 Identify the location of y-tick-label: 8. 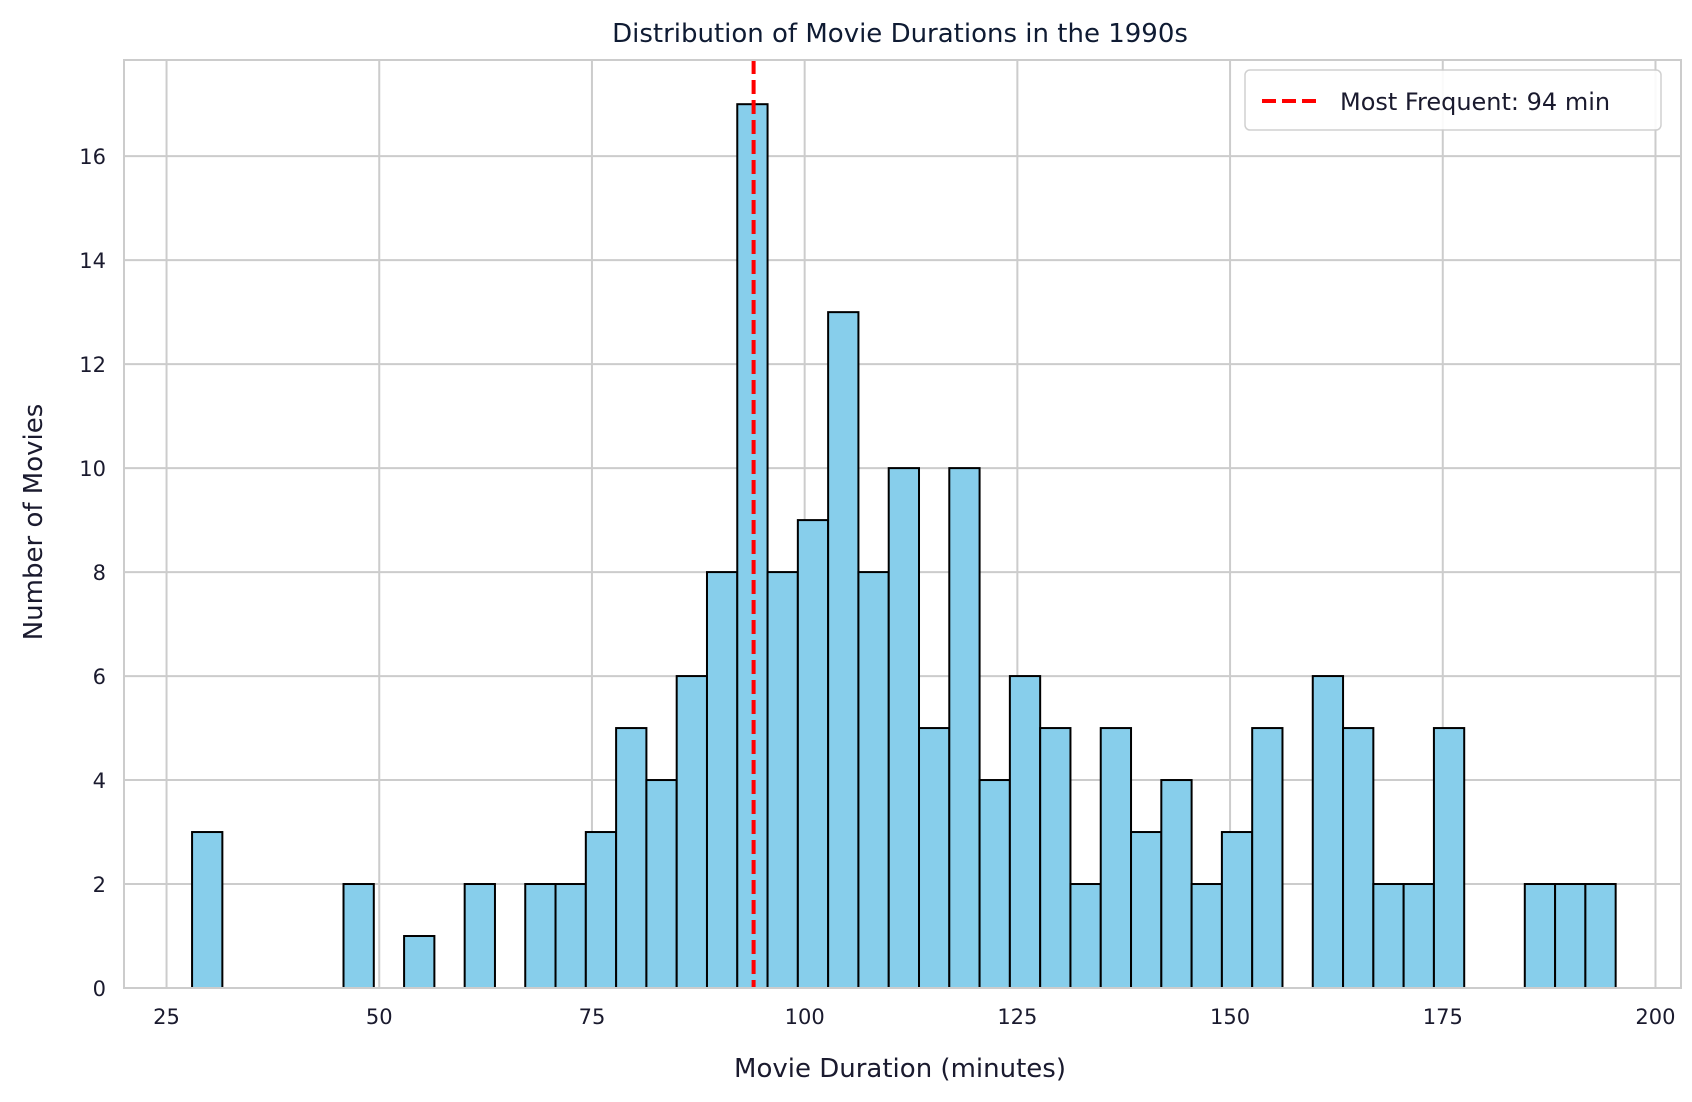
(99, 573).